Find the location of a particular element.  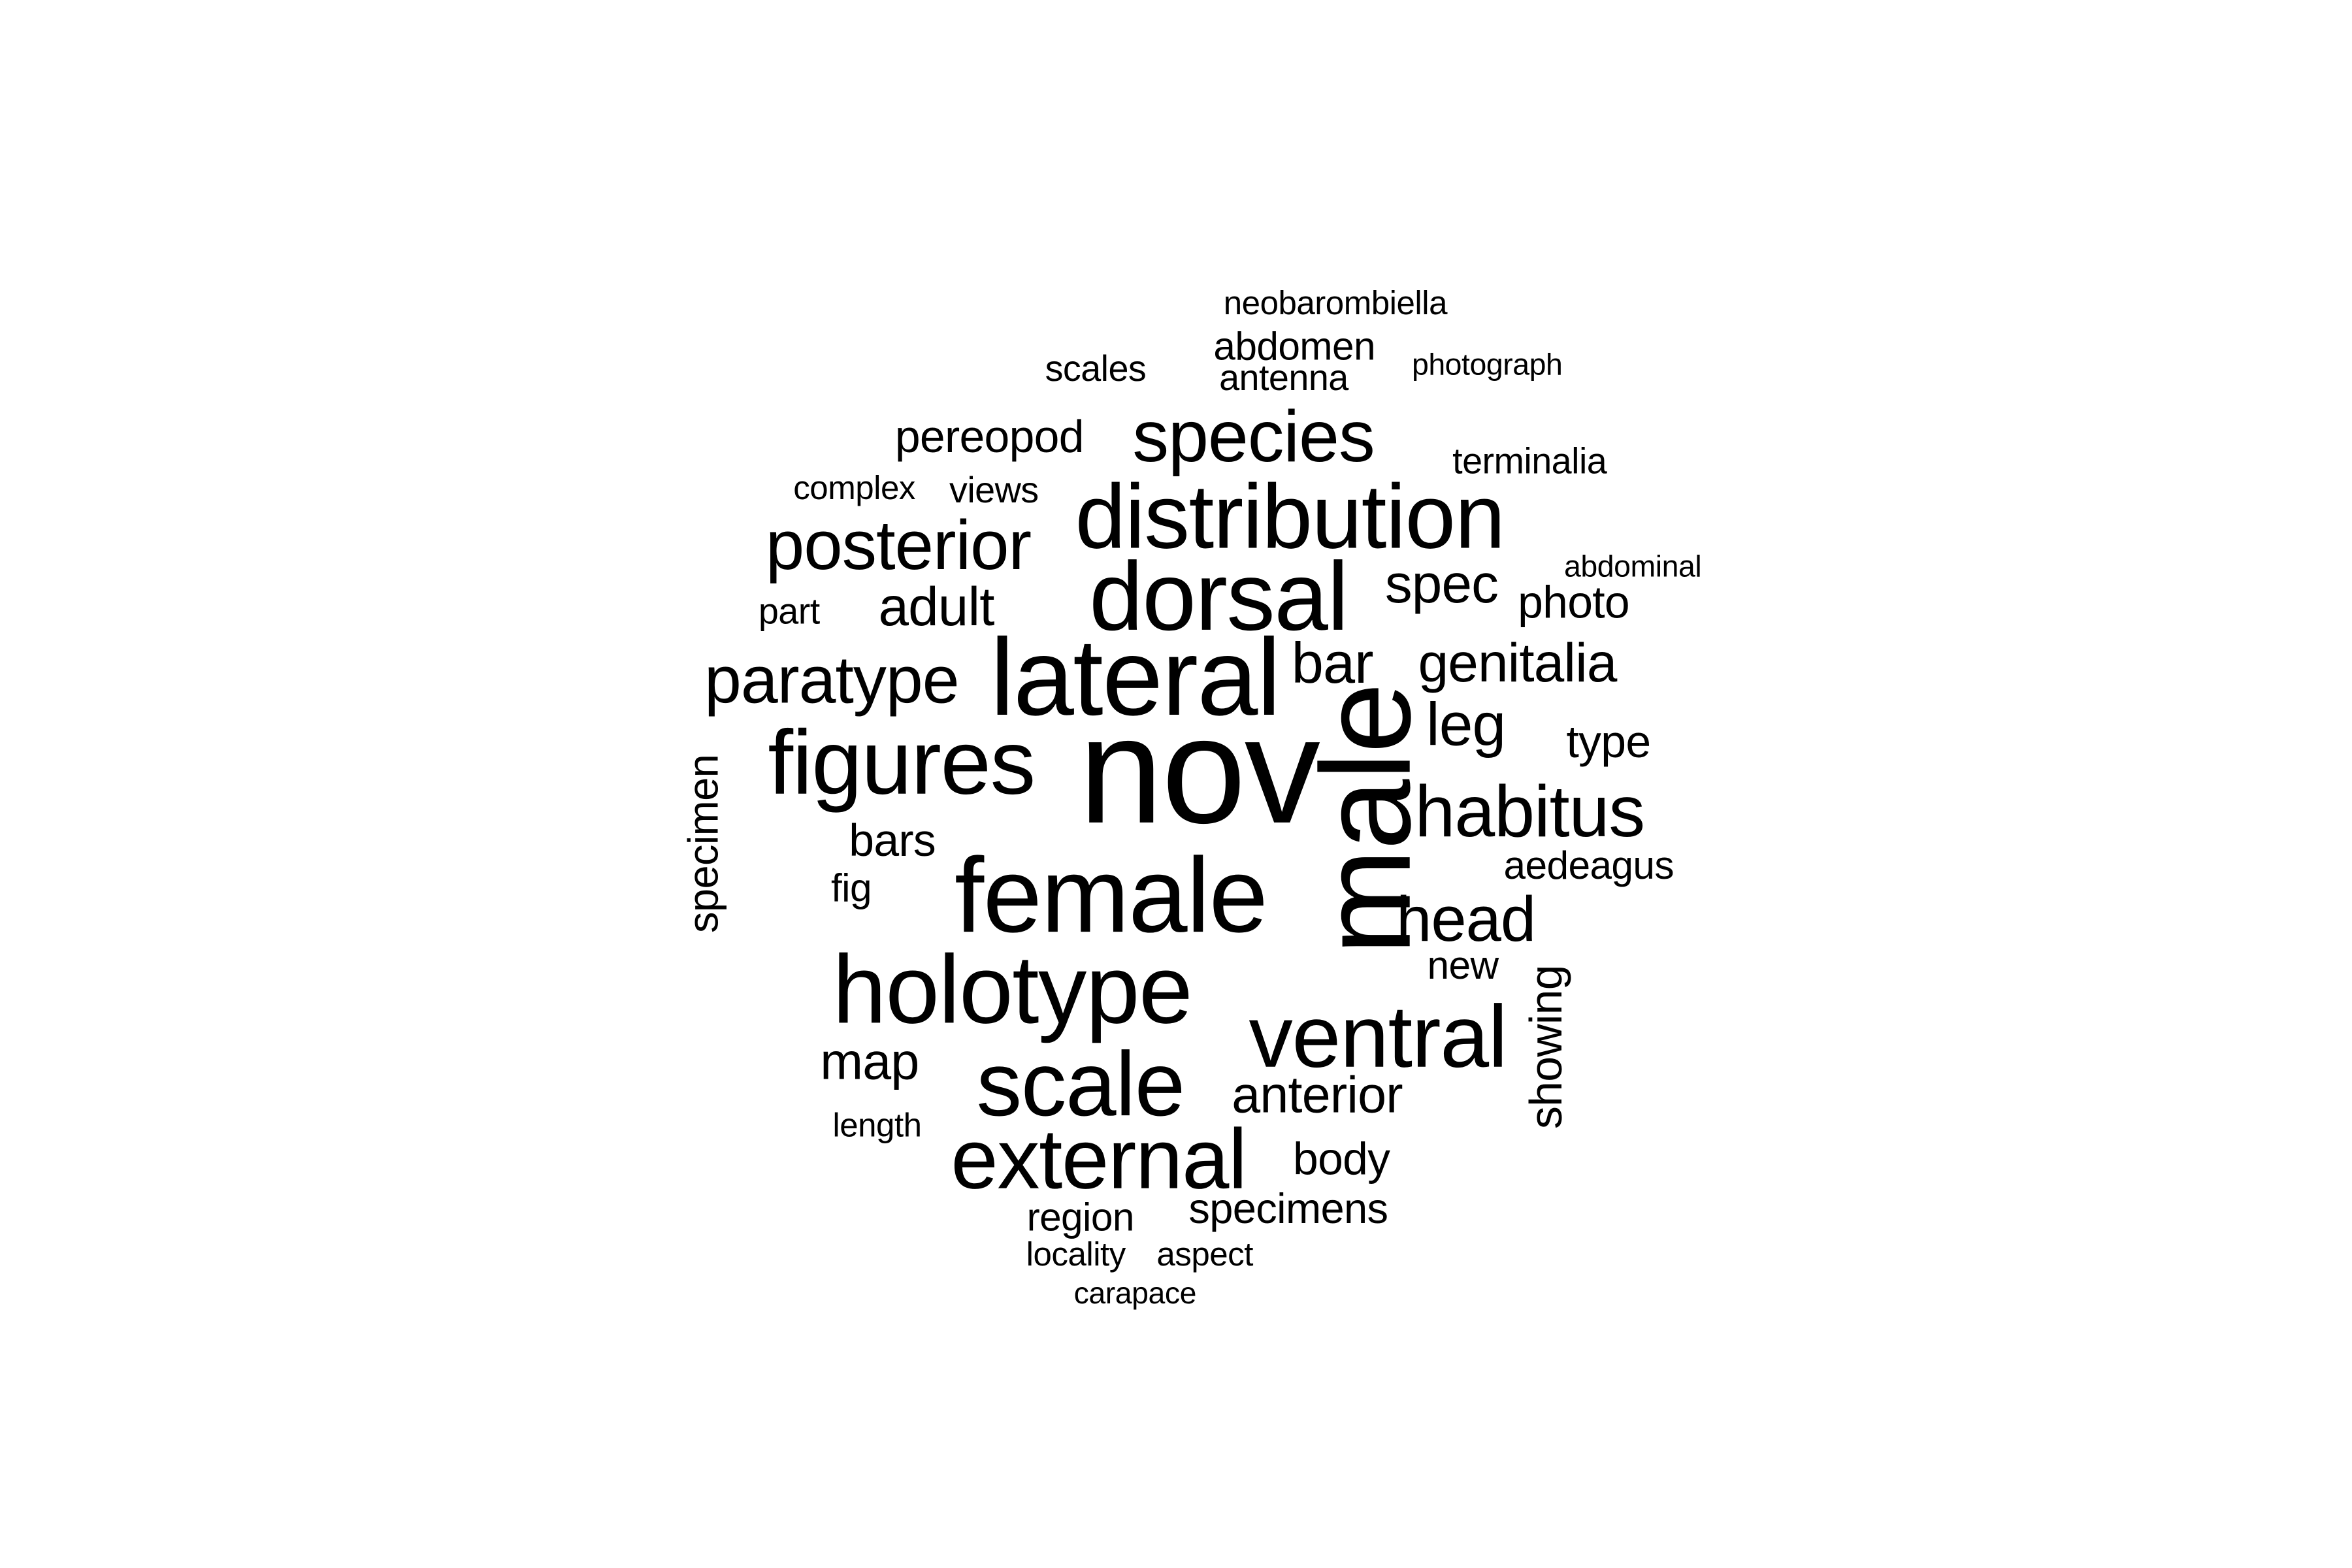

word-adult: adult is located at coordinates (936, 606).